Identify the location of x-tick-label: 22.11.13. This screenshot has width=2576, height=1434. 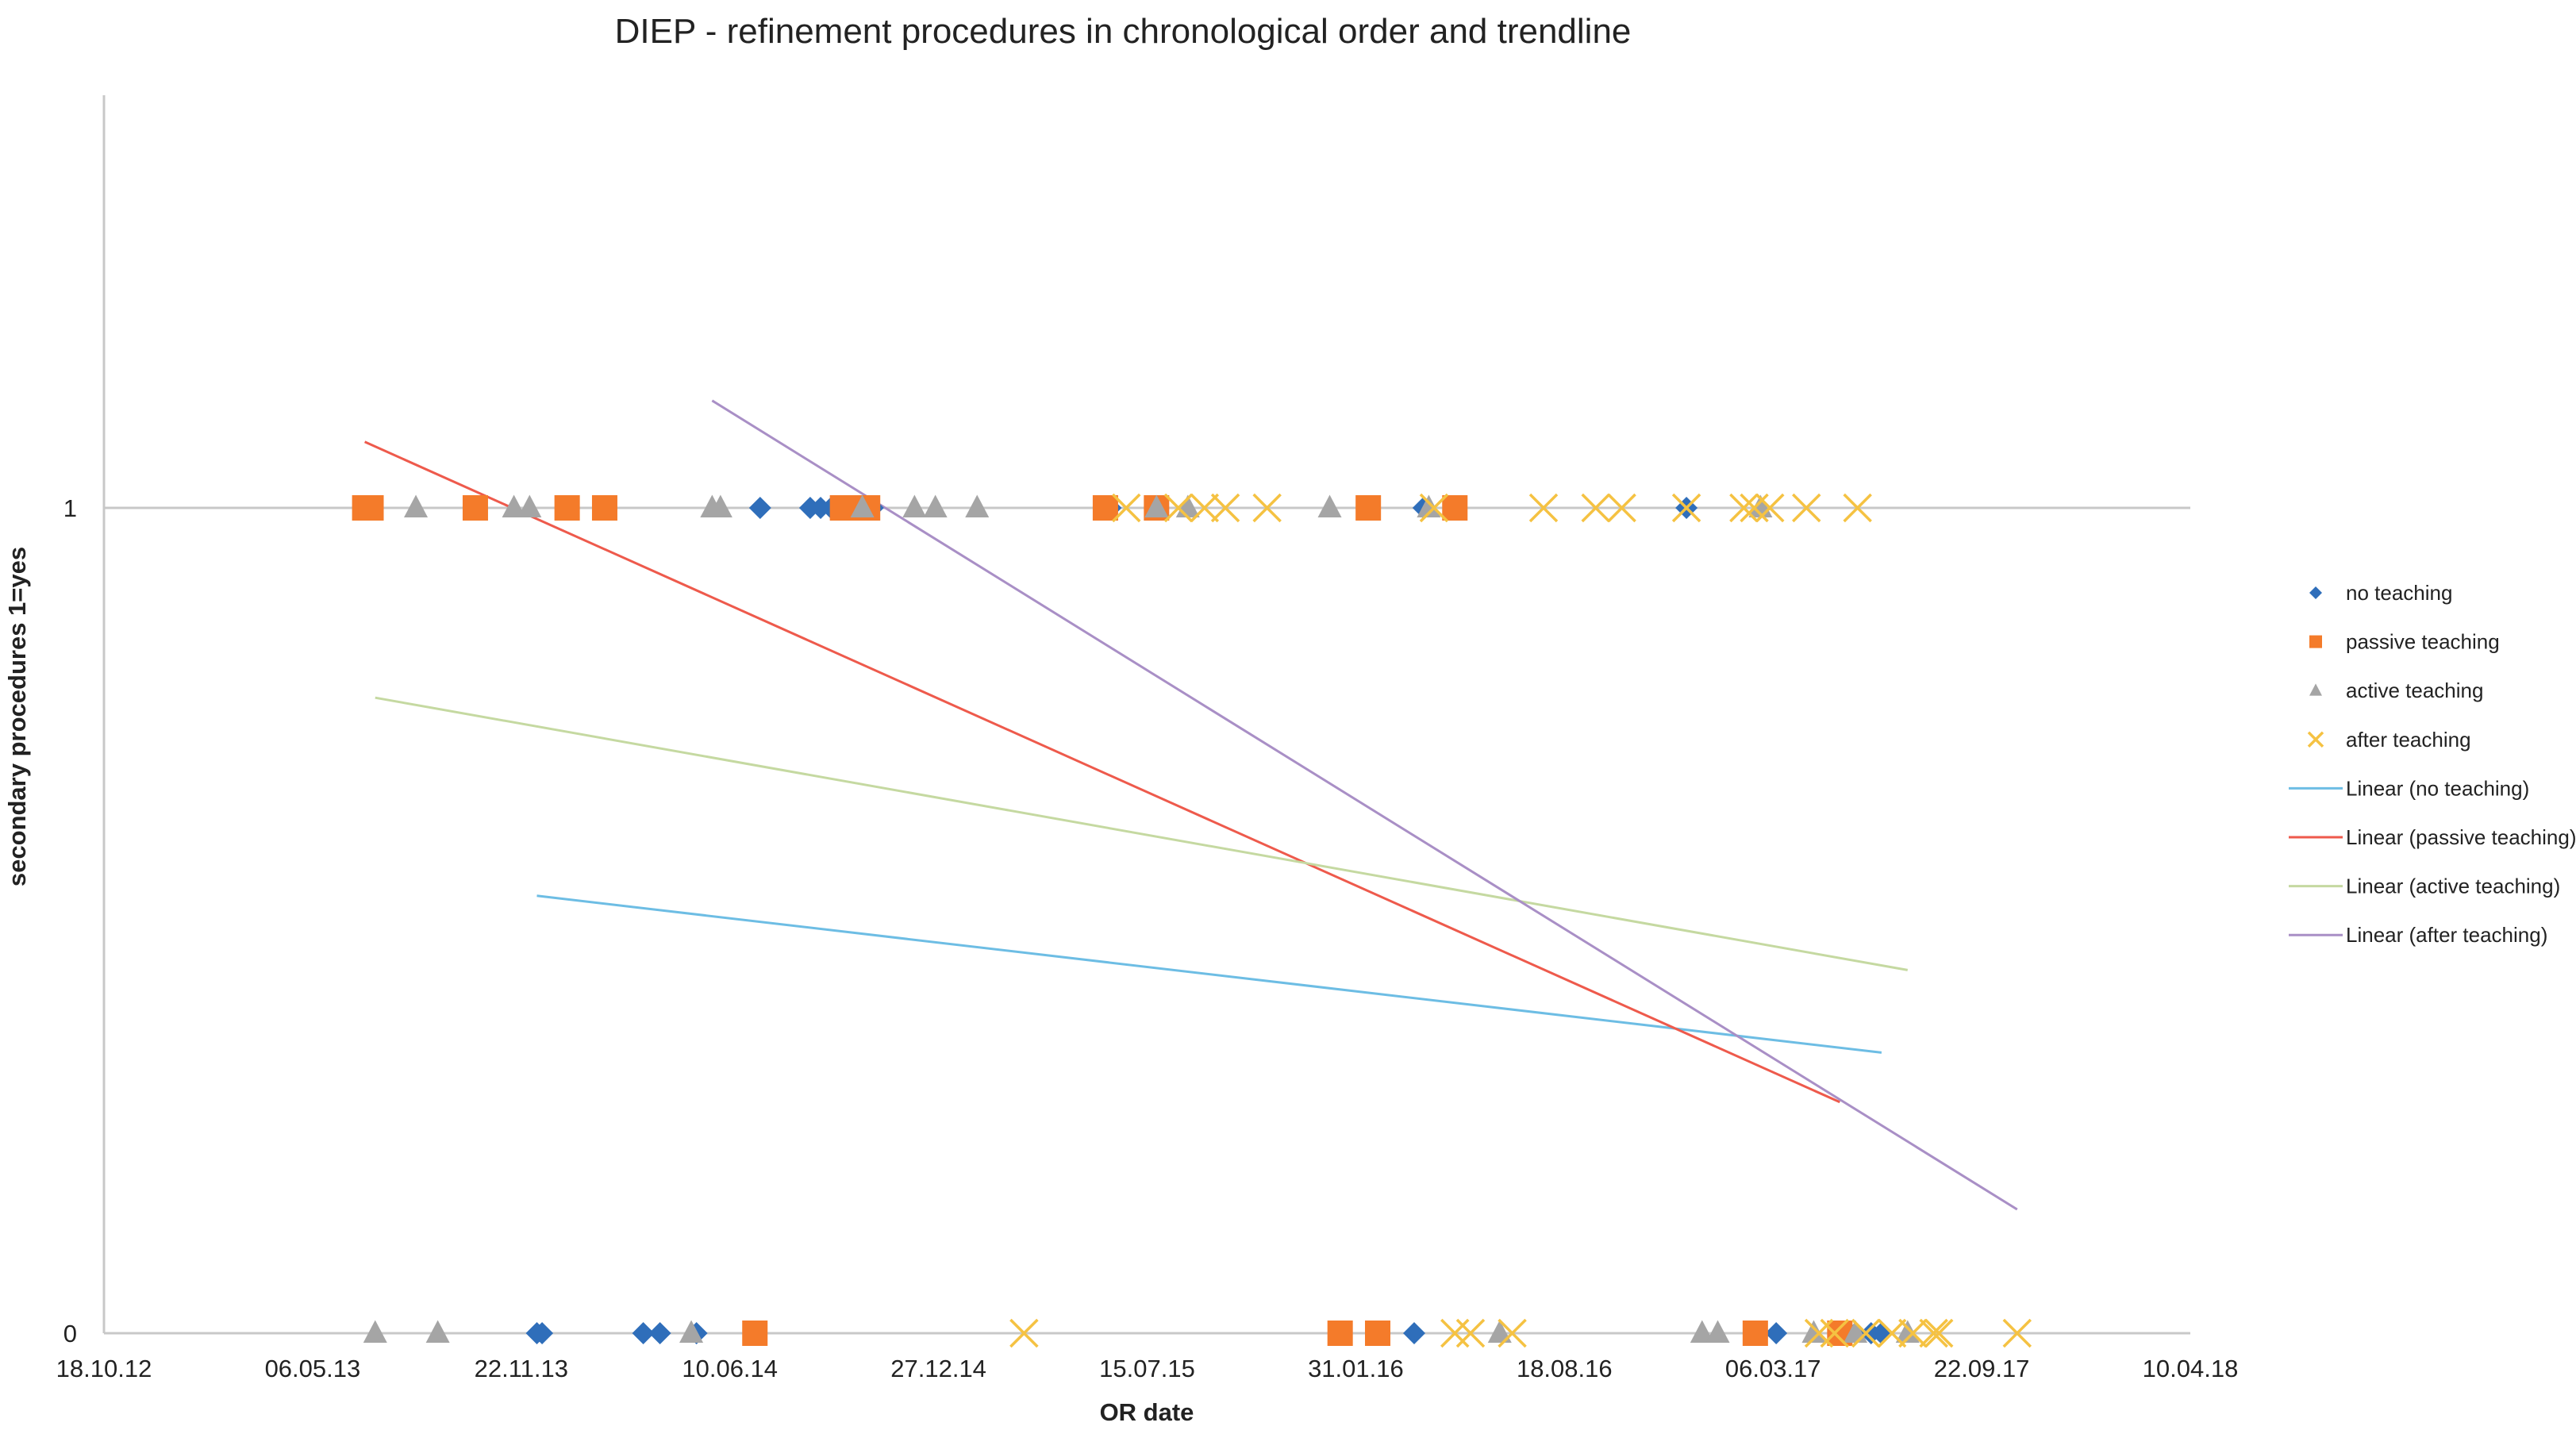
(521, 1368).